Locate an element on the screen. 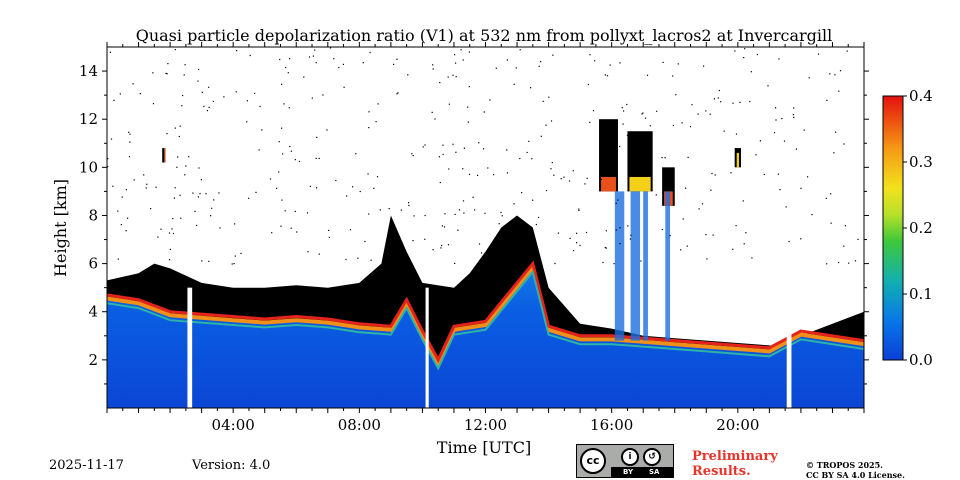 Image resolution: width=960 pixels, height=480 pixels. fall-streak is located at coordinates (645, 266).